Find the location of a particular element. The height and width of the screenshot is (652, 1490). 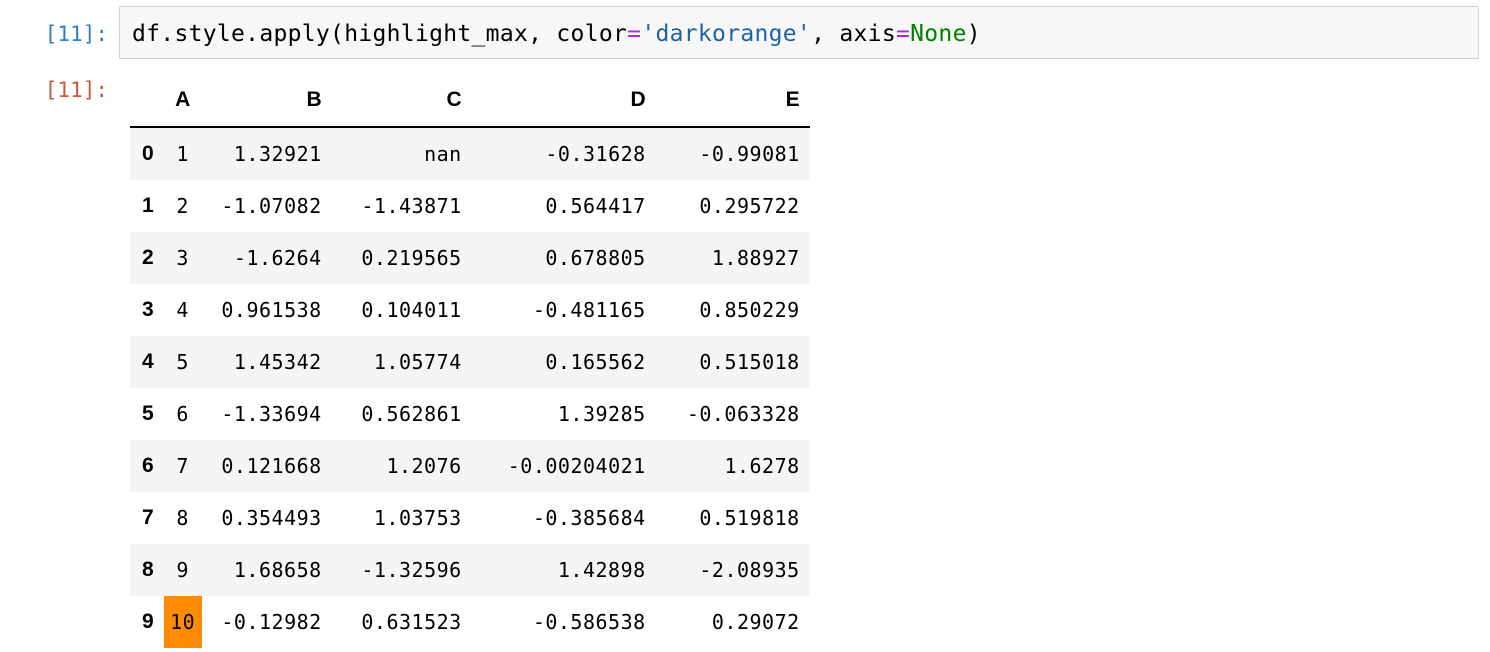

input-prompt: [11]: is located at coordinates (76, 34).